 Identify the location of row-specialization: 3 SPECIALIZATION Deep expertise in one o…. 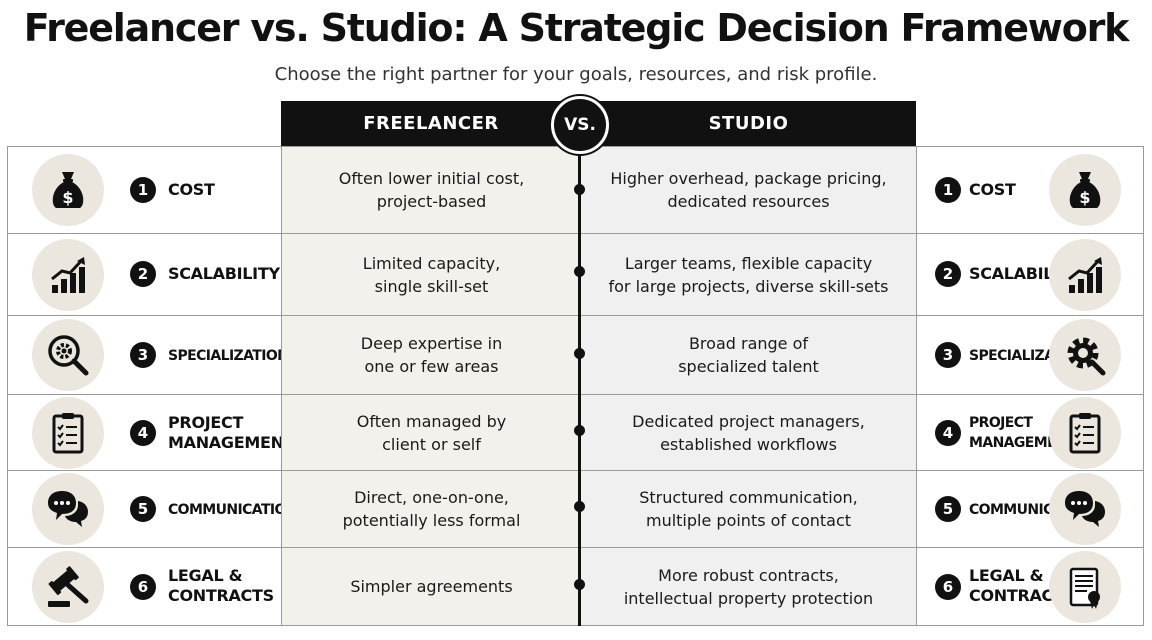
(575, 354).